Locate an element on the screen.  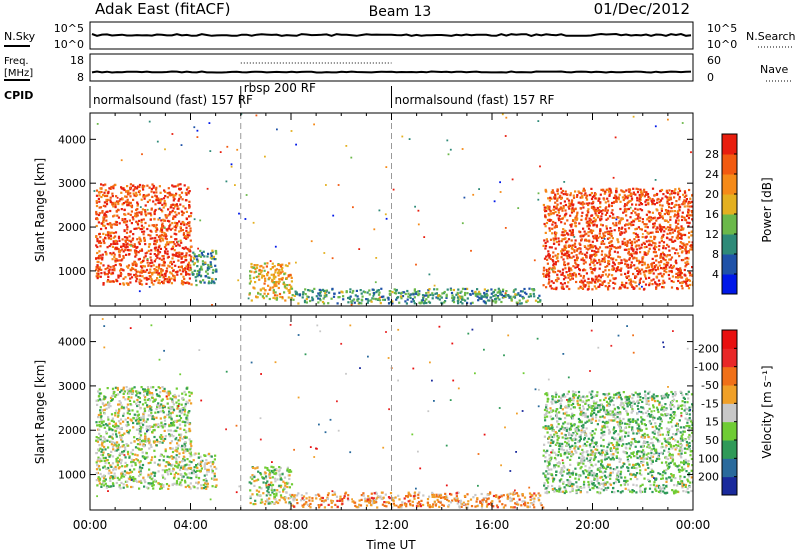
y-tick-label: 3000 is located at coordinates (72, 183).